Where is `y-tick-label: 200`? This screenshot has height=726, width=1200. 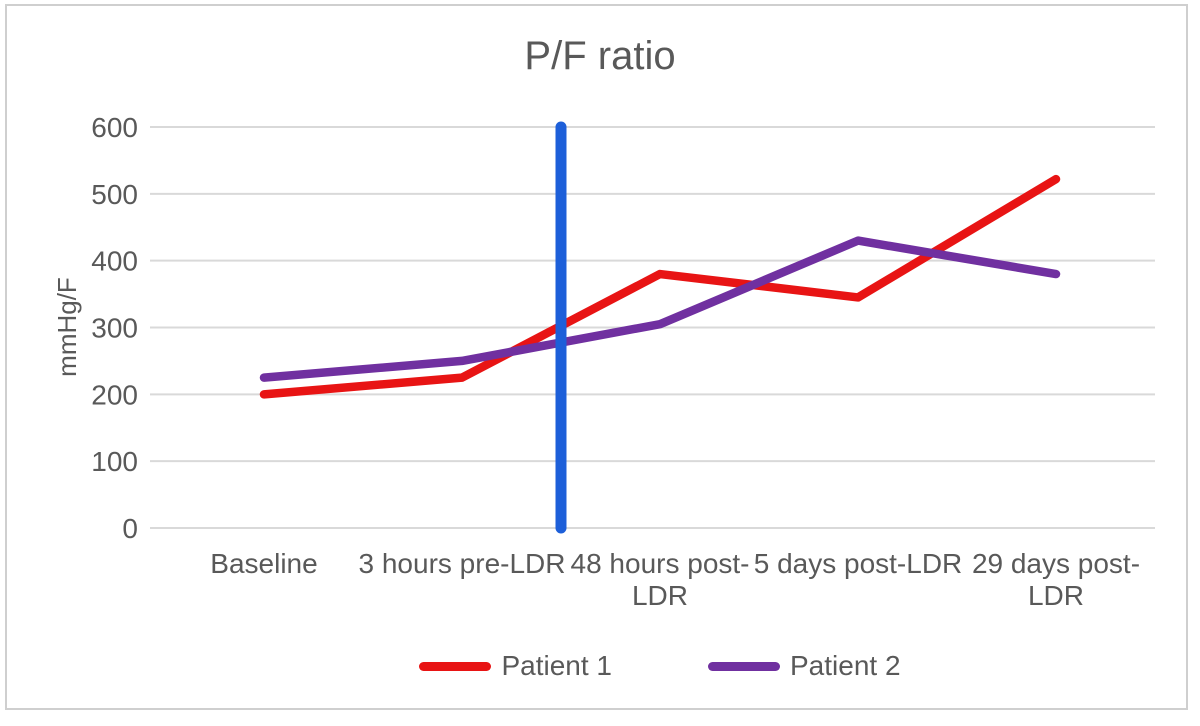
y-tick-label: 200 is located at coordinates (114, 394).